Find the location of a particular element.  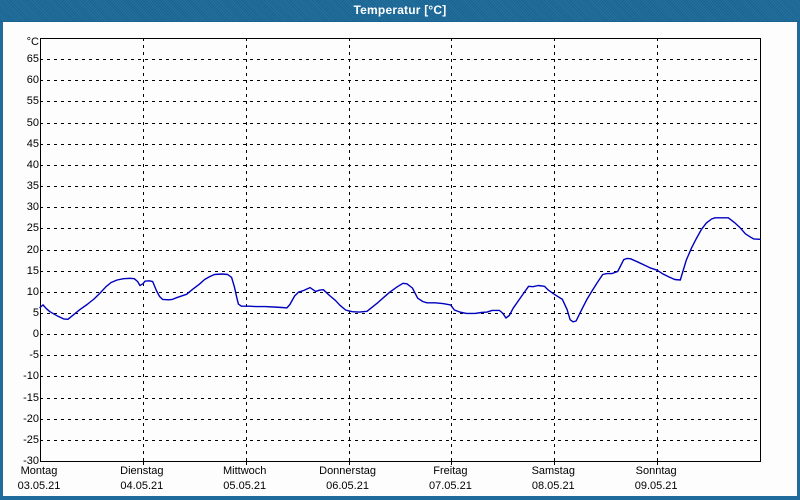

x-axis-date-label: 05.05.21 is located at coordinates (245, 486).